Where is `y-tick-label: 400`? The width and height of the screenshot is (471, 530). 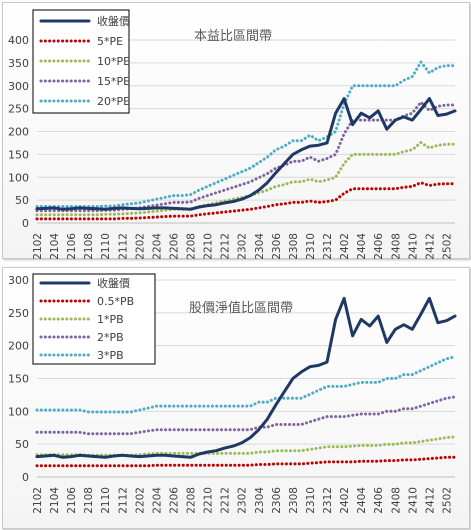
y-tick-label: 400 is located at coordinates (18, 40).